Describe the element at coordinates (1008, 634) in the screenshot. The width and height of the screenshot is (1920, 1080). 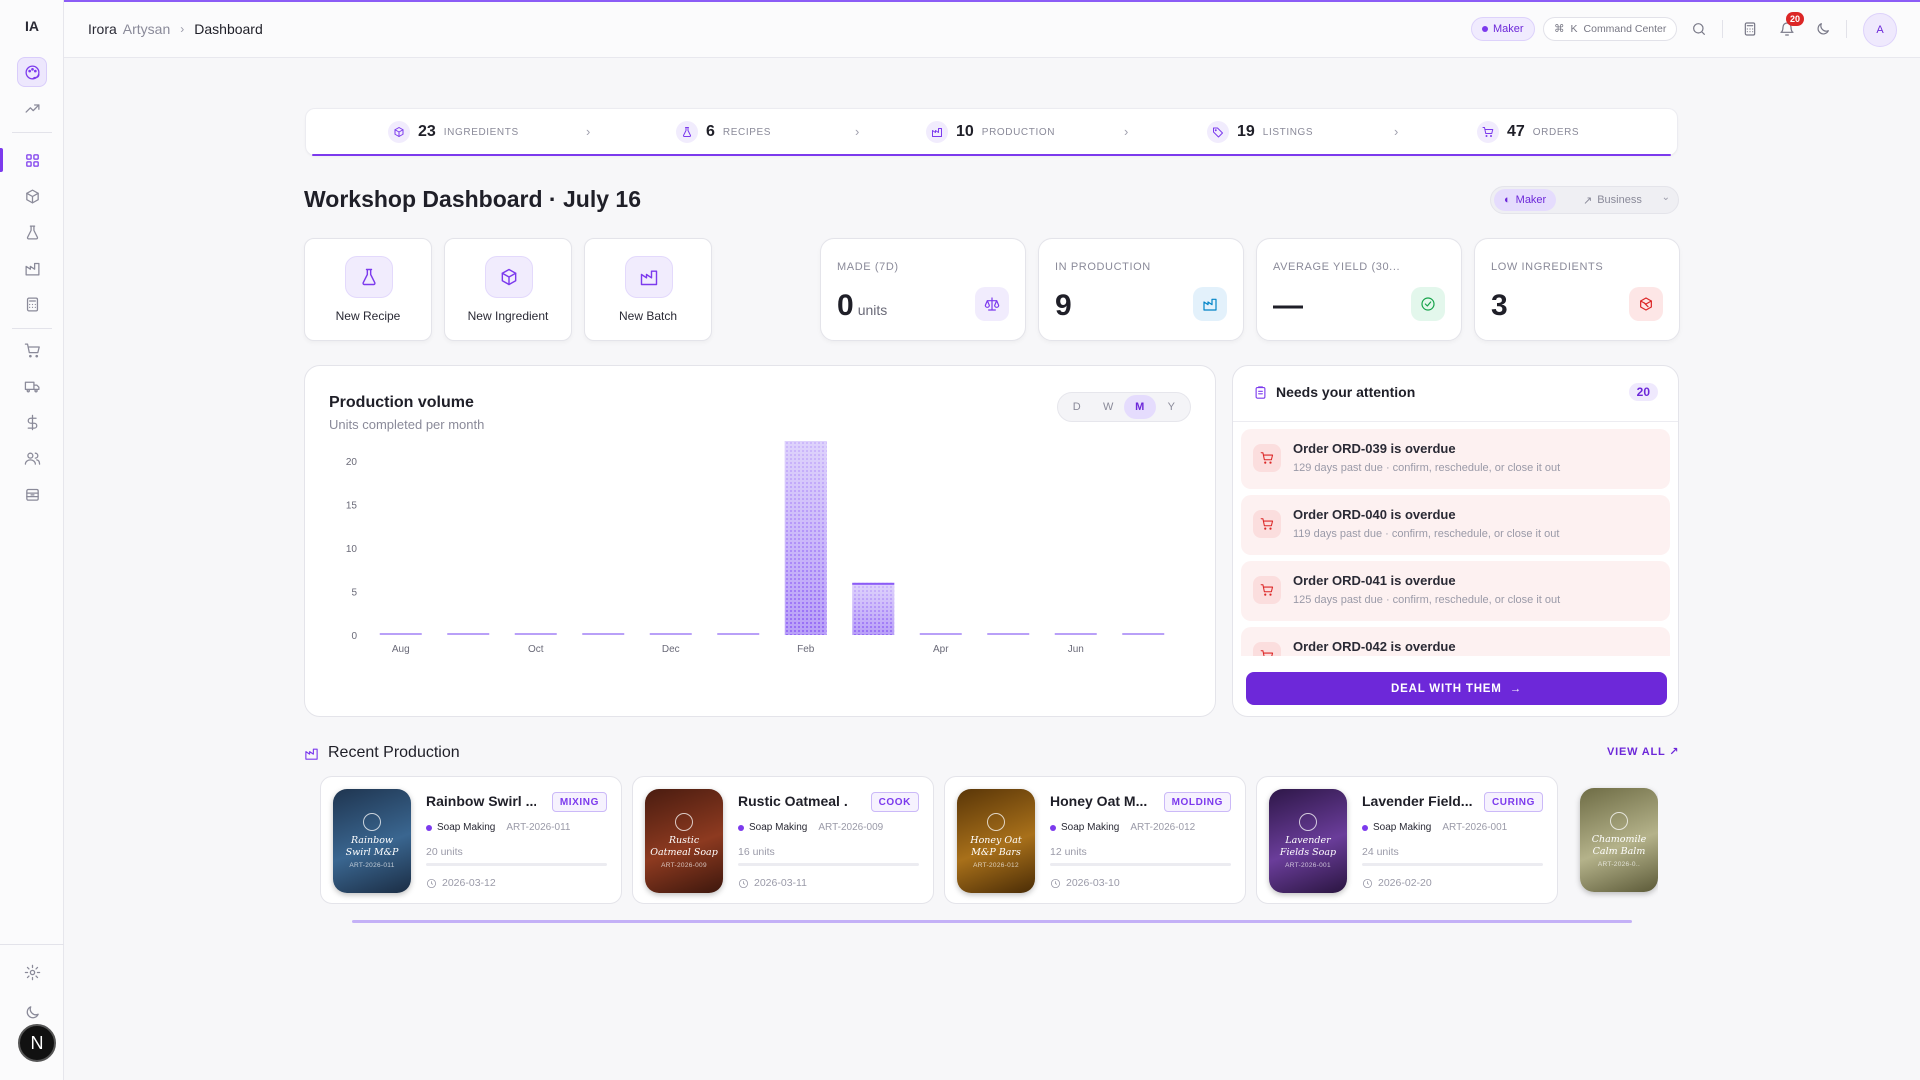
I see `bar-may` at that location.